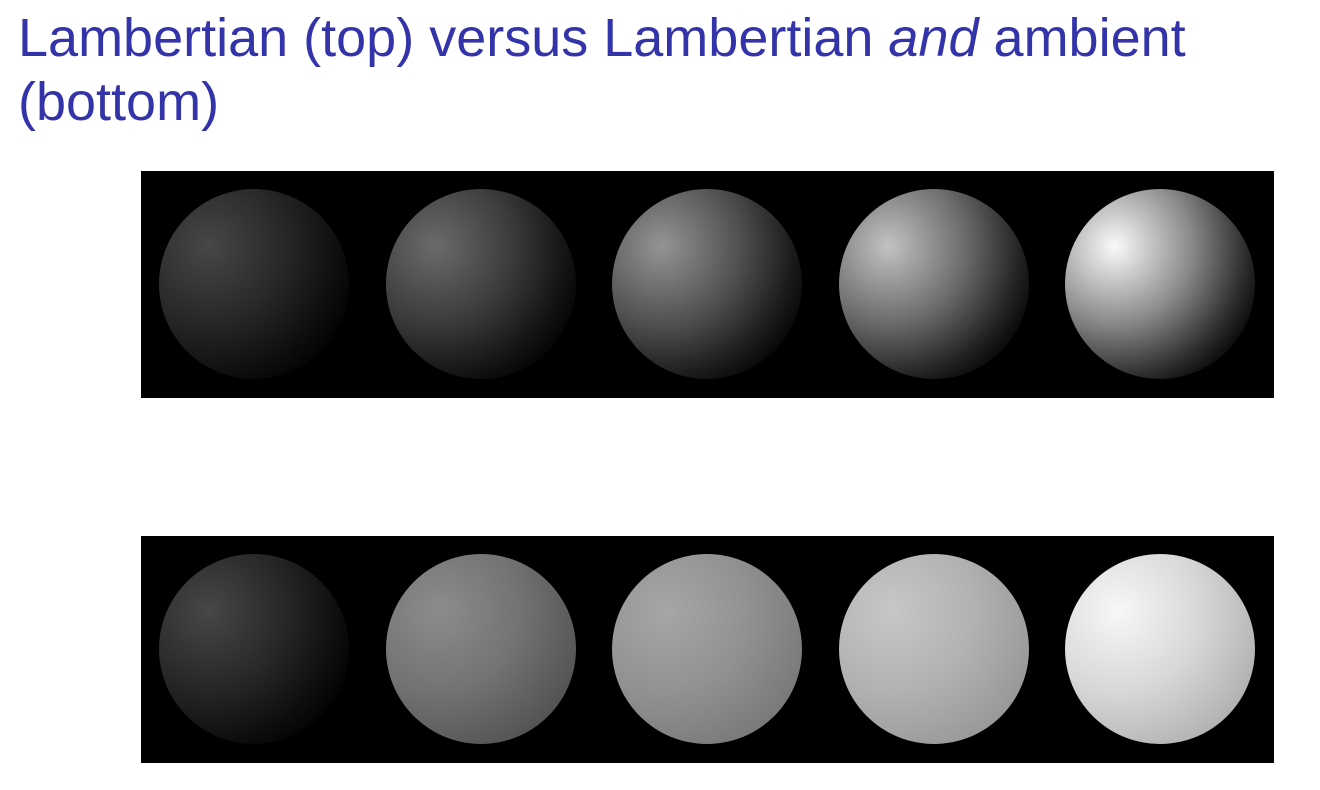 The height and width of the screenshot is (790, 1320). Describe the element at coordinates (602, 70) in the screenshot. I see `title-text-end: ambient (bottom)` at that location.